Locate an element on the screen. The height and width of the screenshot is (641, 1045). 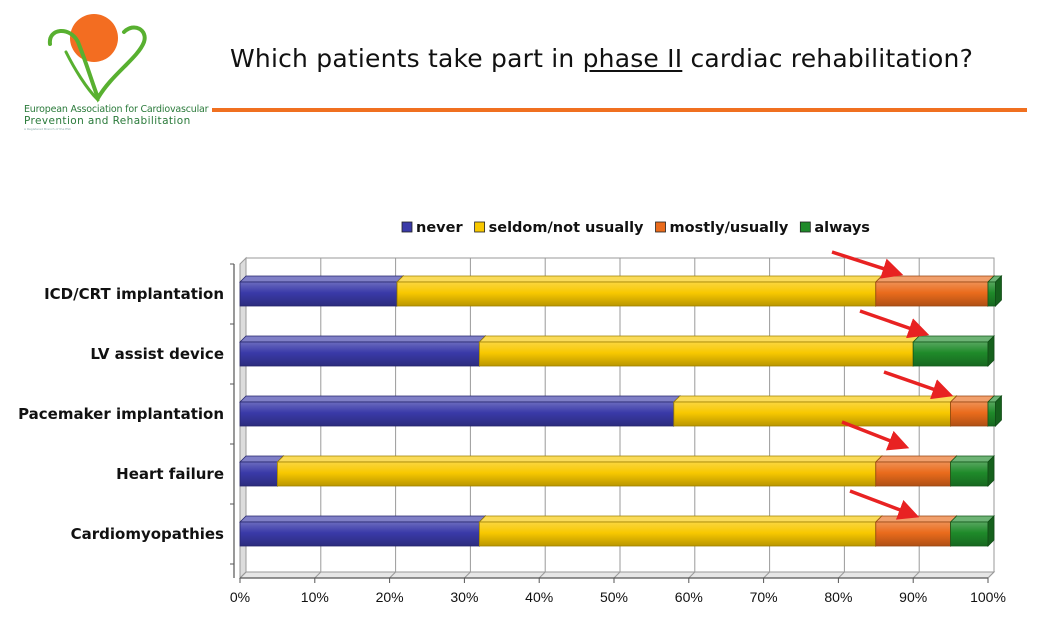
x-tick-label: 40% is located at coordinates (539, 597).